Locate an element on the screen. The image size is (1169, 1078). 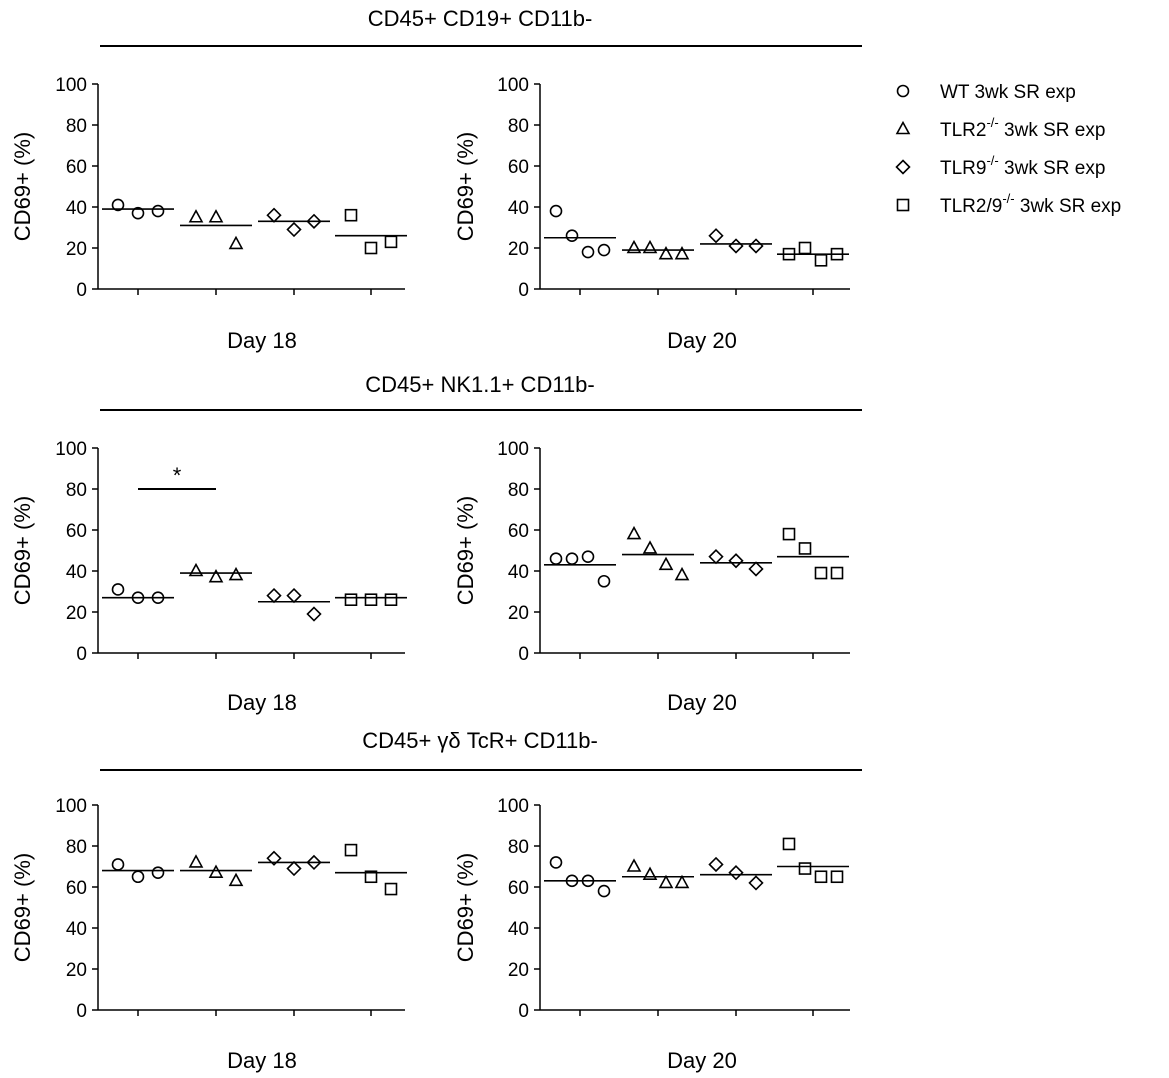
legend-label: TLR2-/- 3wk SR exp is located at coordinates (1022, 128).